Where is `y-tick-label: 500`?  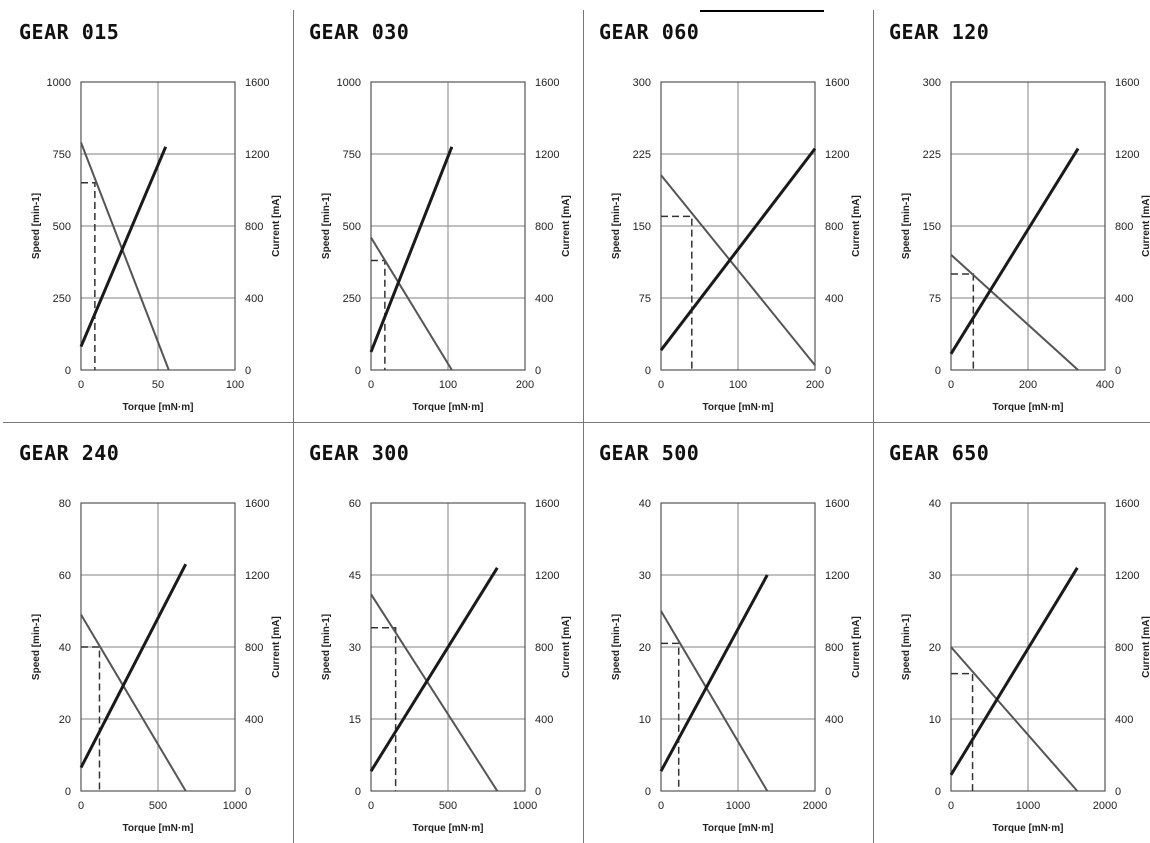 y-tick-label: 500 is located at coordinates (352, 227).